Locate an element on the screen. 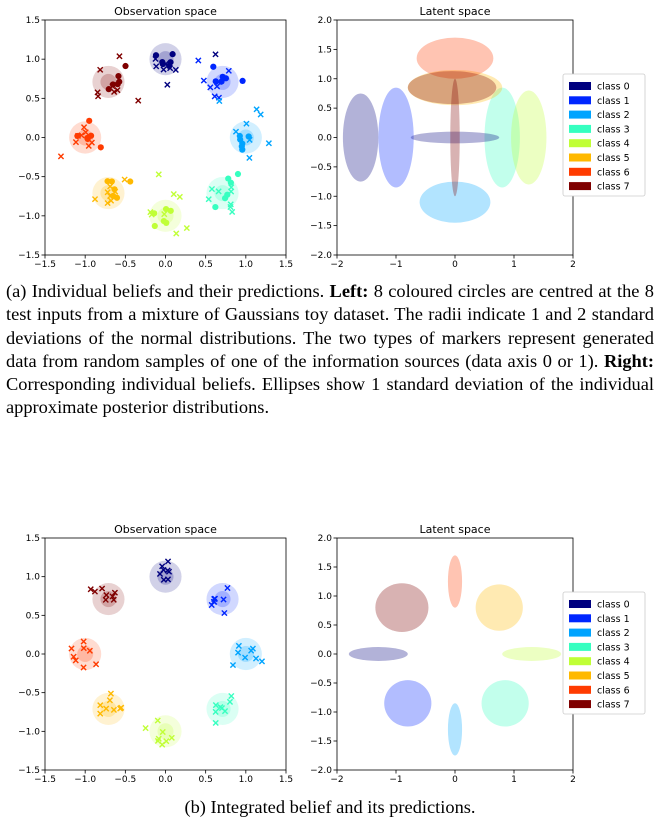 Image resolution: width=660 pixels, height=829 pixels. legend-label: class 7 is located at coordinates (613, 705).